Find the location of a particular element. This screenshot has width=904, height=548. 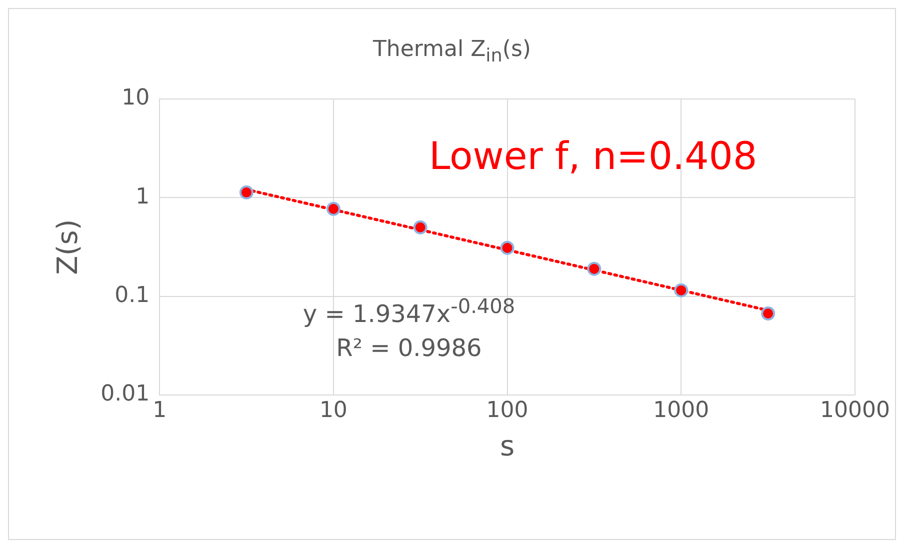

y-tick-label: 10 is located at coordinates (136, 98).